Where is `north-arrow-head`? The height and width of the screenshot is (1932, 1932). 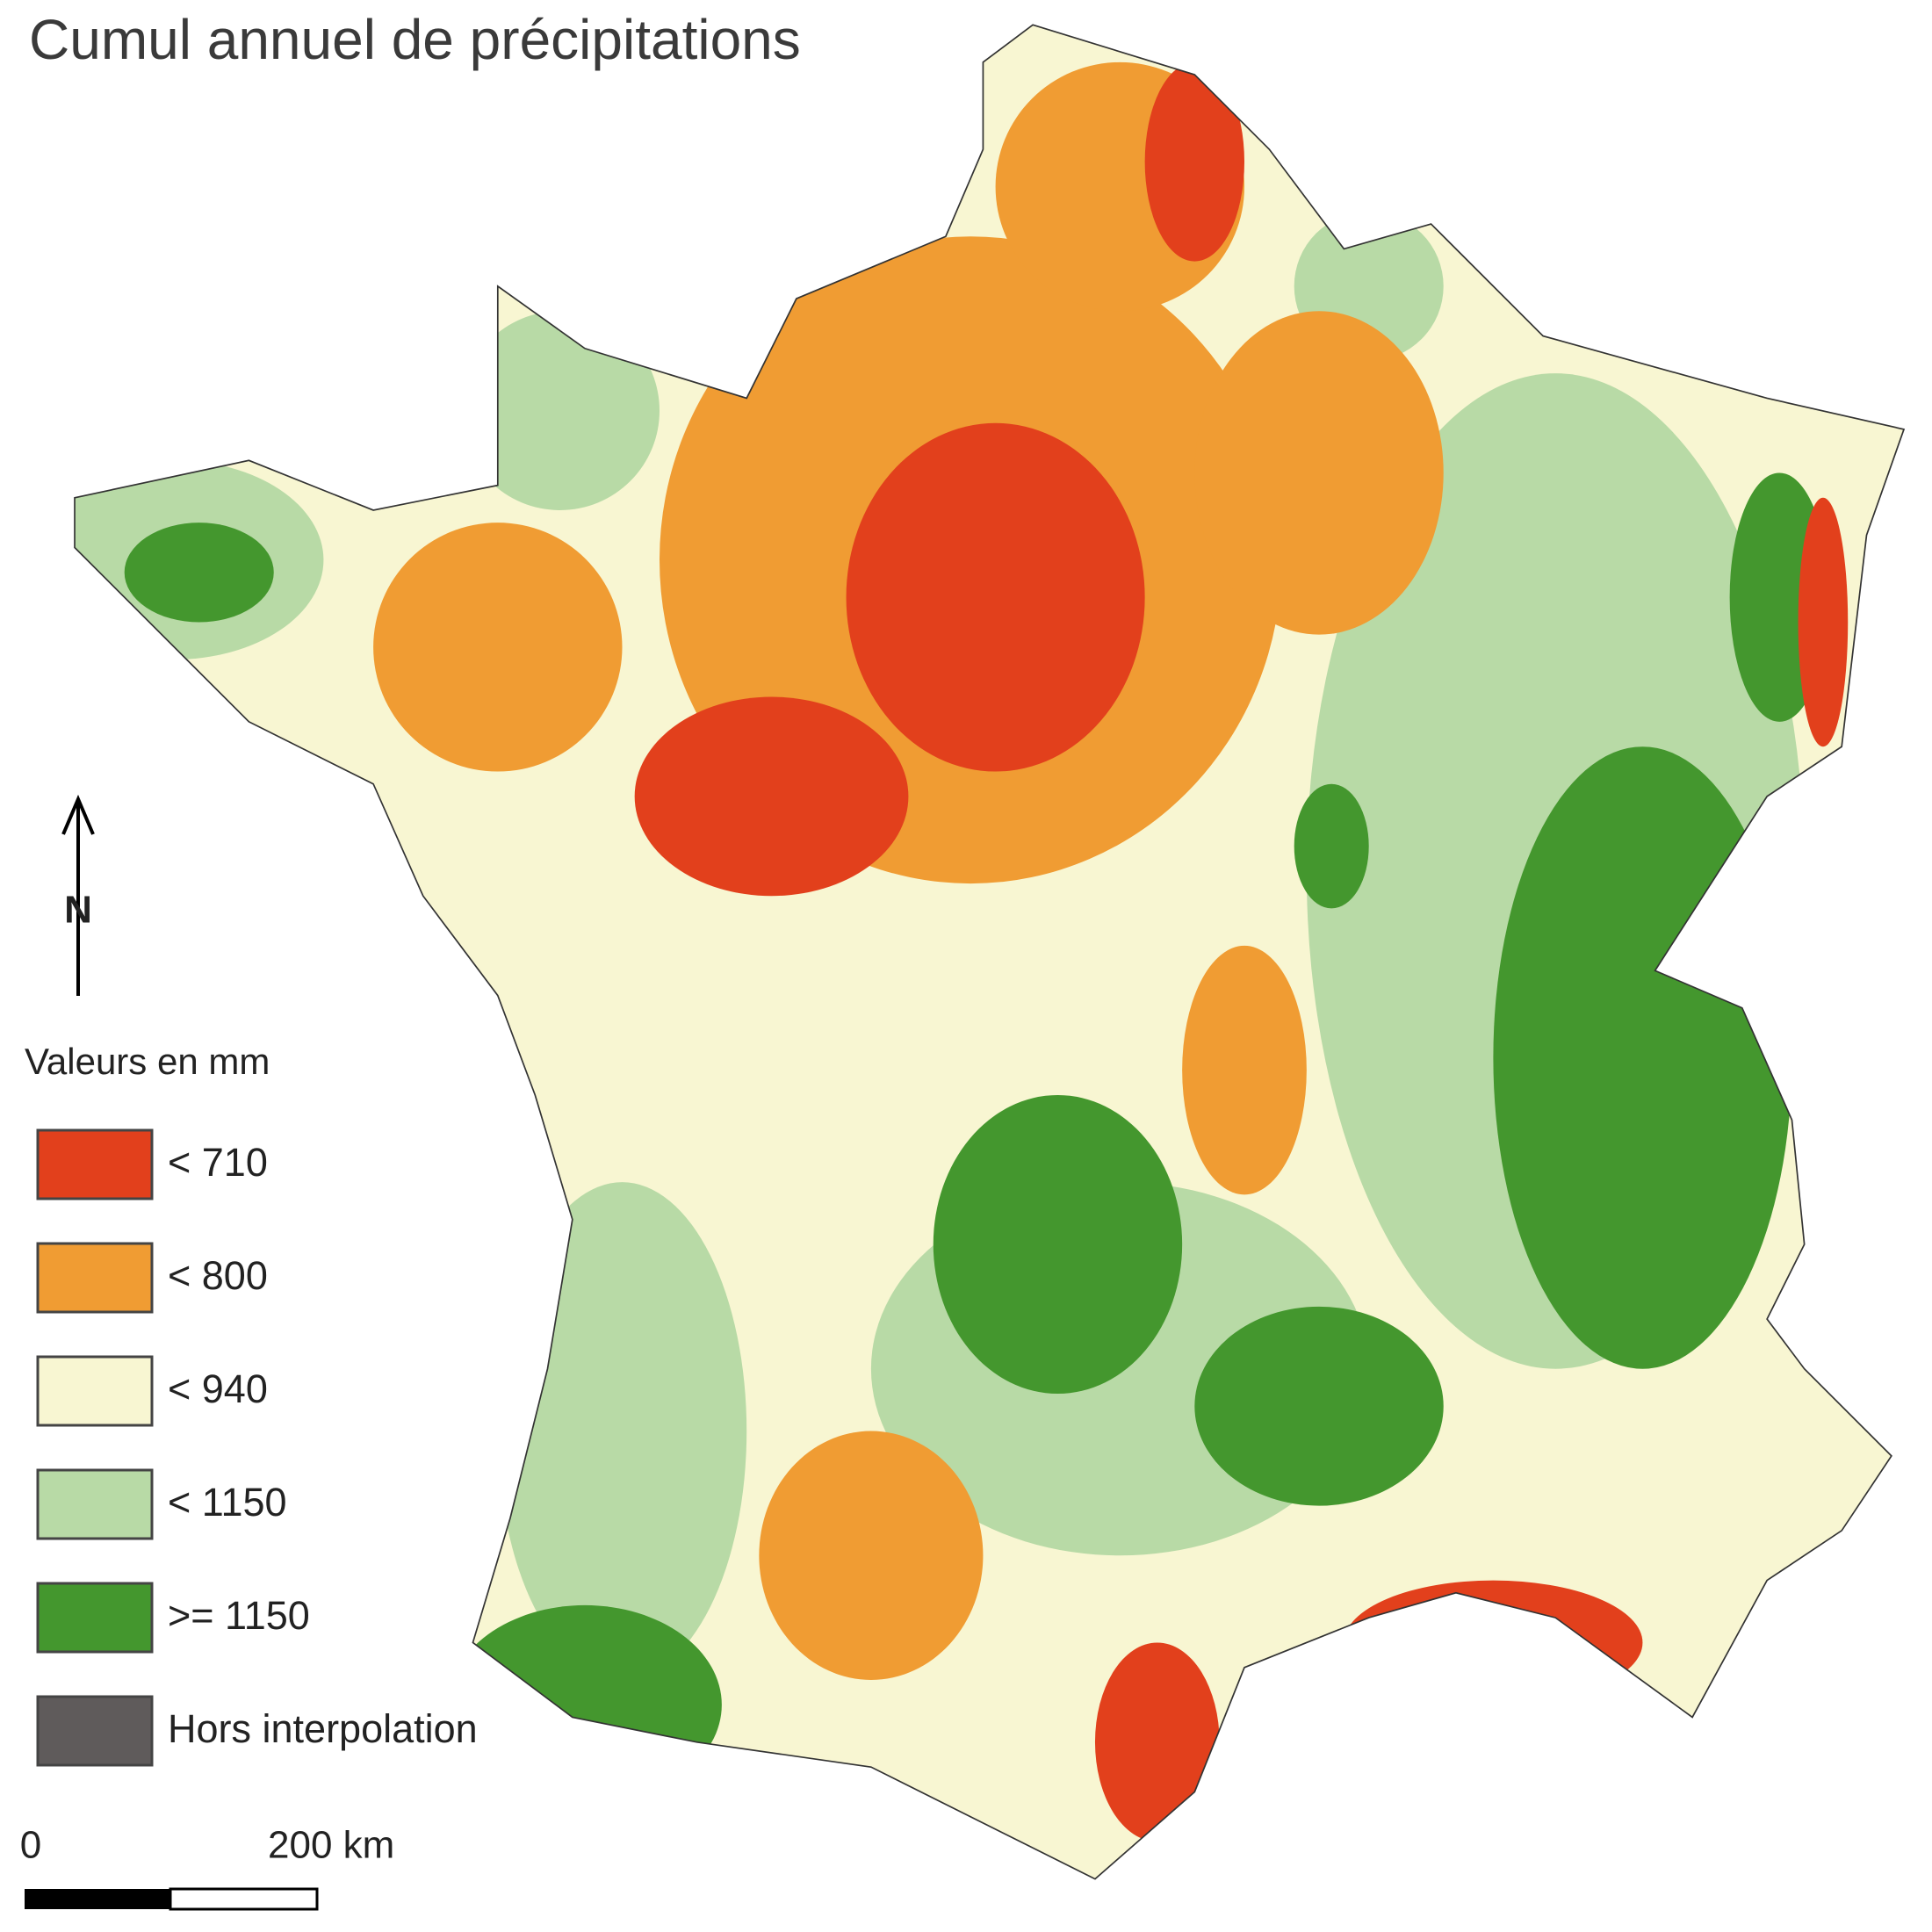
north-arrow-head is located at coordinates (78, 815).